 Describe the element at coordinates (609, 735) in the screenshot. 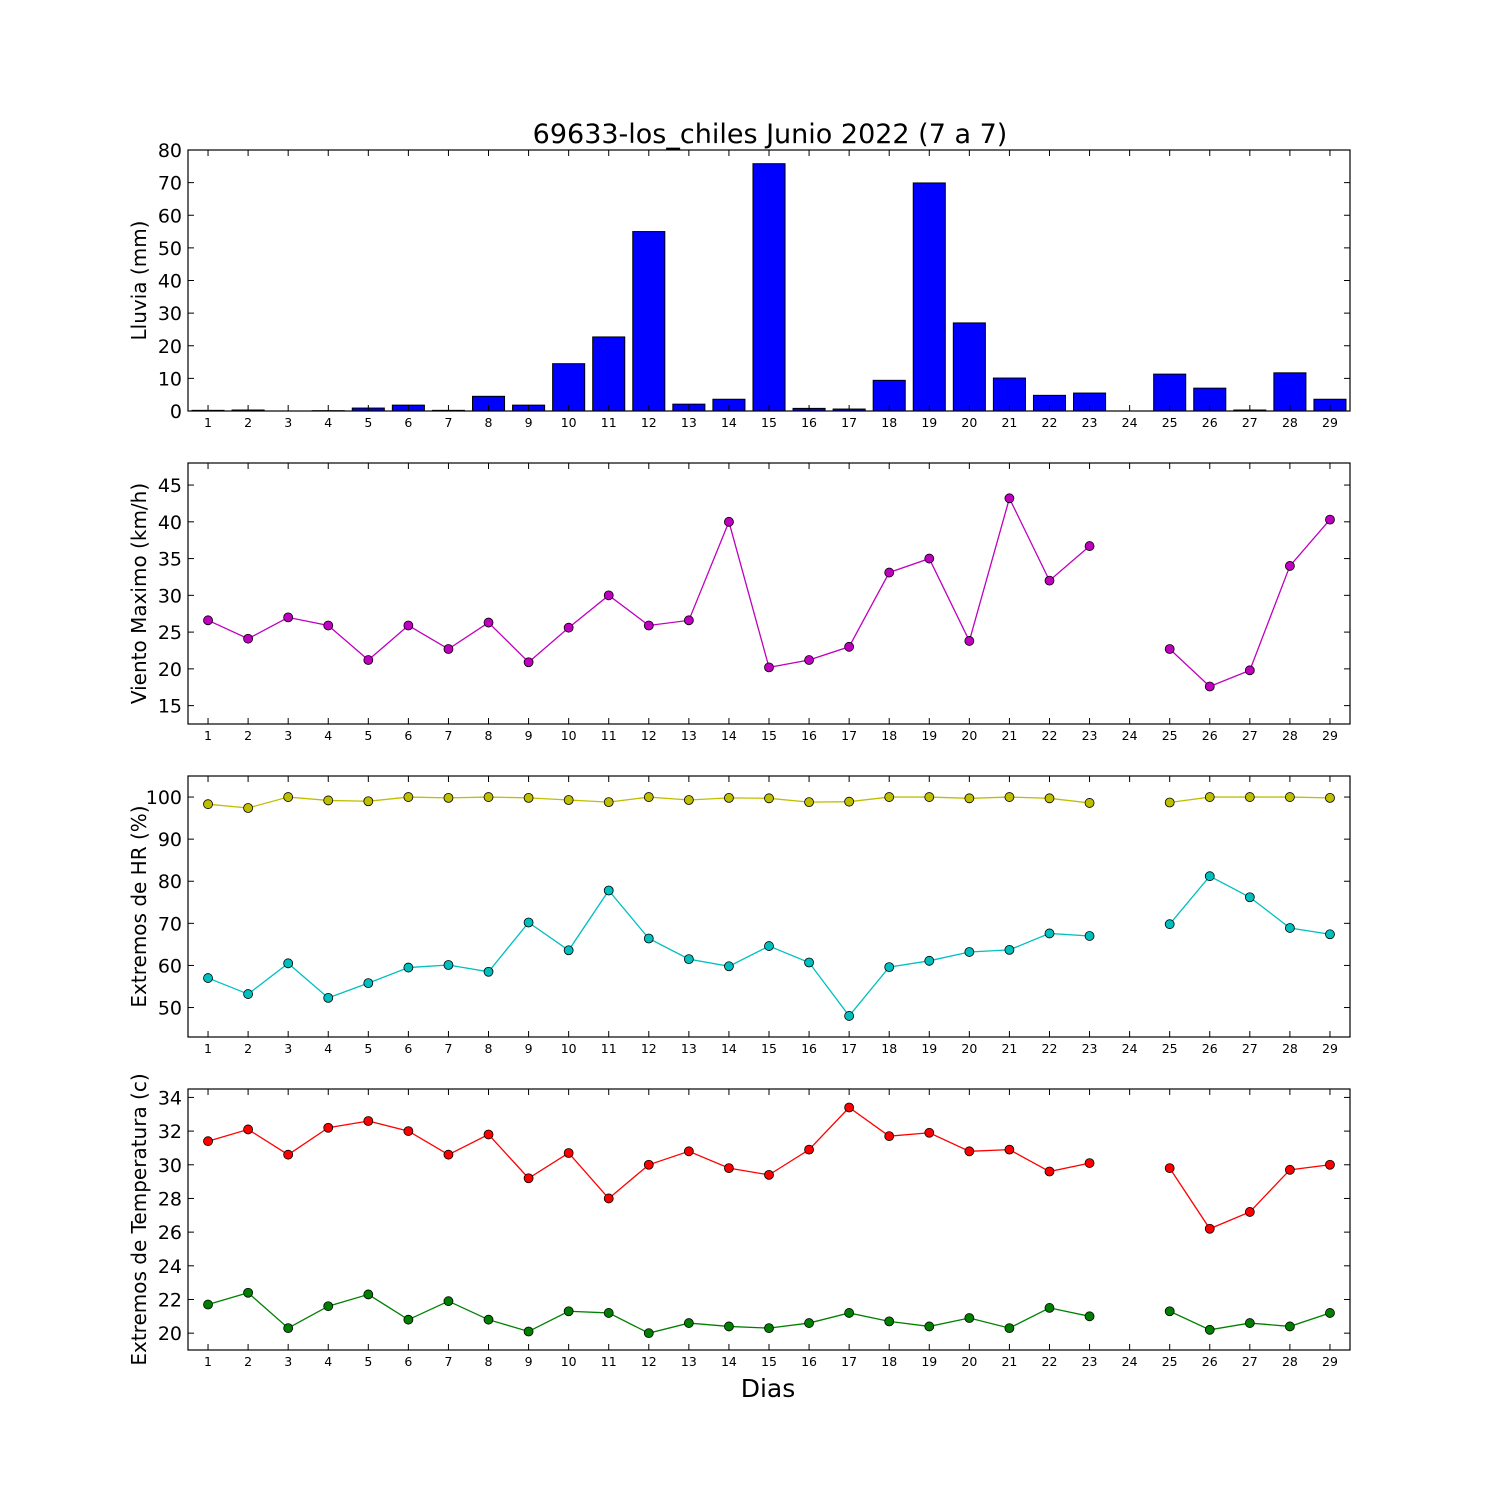

I see `wind-xtick-label: 11` at that location.